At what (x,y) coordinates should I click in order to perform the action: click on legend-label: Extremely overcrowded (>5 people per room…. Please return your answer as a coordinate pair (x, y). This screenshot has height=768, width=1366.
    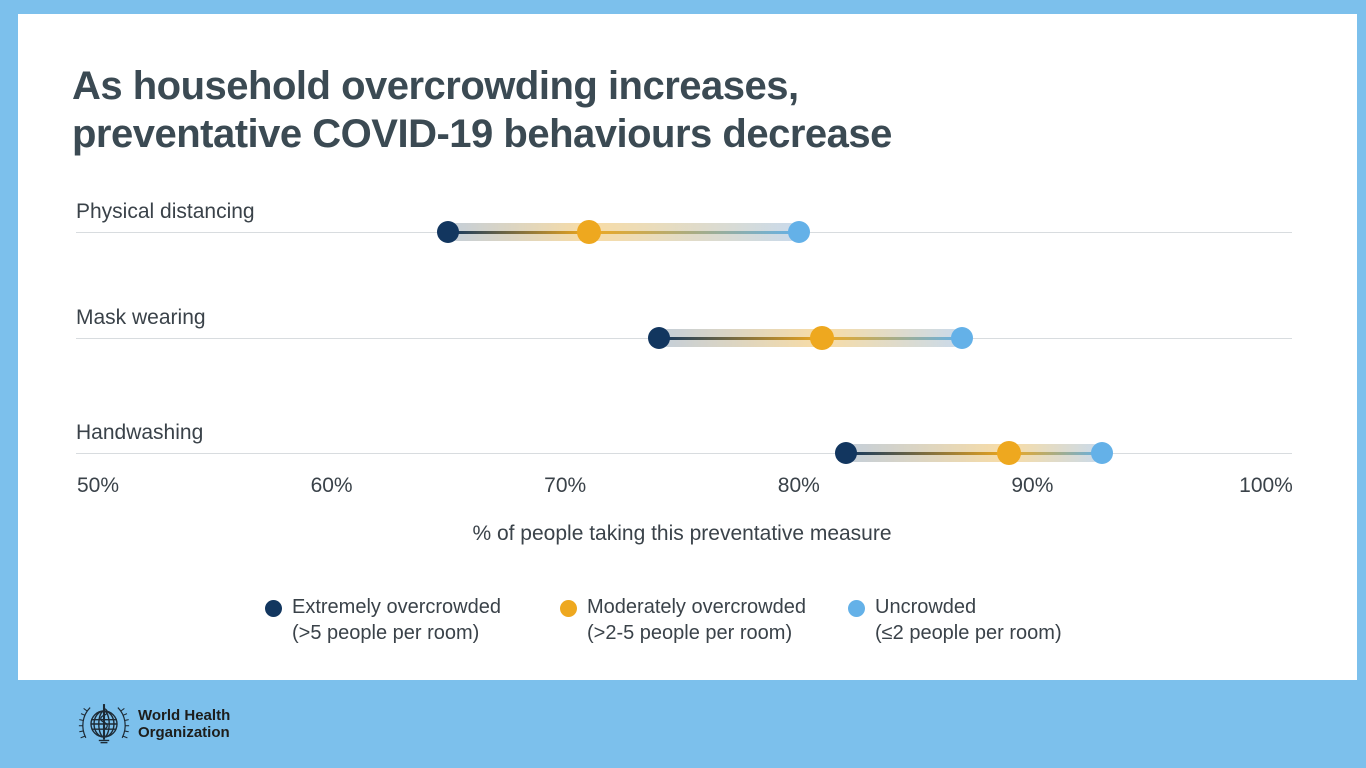
    Looking at the image, I should click on (396, 620).